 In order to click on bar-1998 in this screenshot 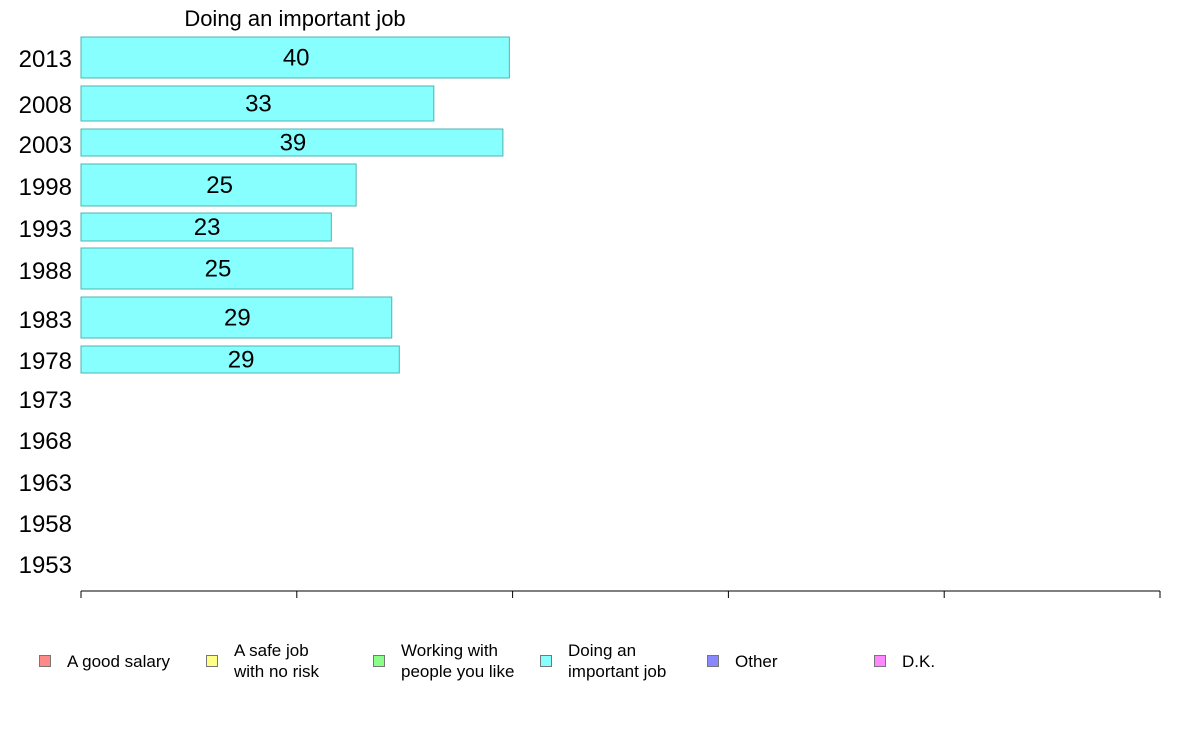, I will do `click(218, 185)`.